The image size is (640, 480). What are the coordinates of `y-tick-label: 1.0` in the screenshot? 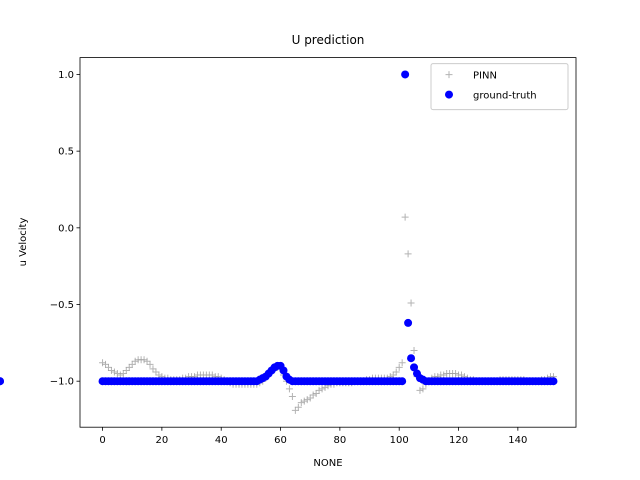 It's located at (66, 75).